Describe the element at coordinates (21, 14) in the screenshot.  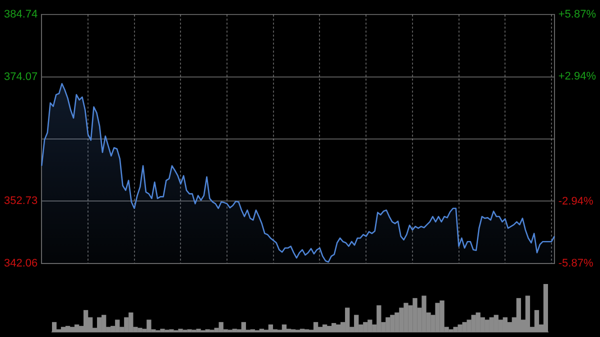
I see `y-tick-label: 384.74` at that location.